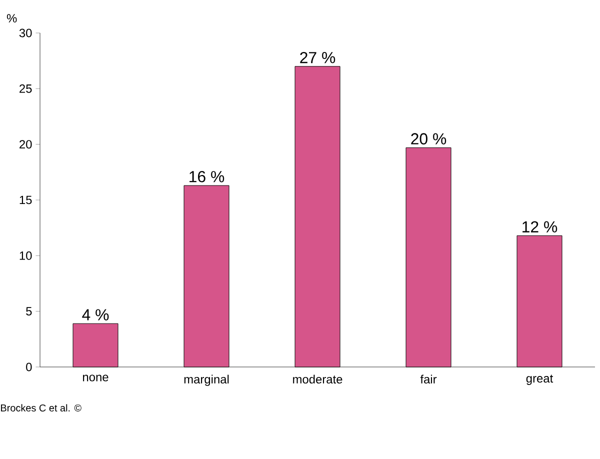  Describe the element at coordinates (29, 367) in the screenshot. I see `y-tick-label: 0` at that location.